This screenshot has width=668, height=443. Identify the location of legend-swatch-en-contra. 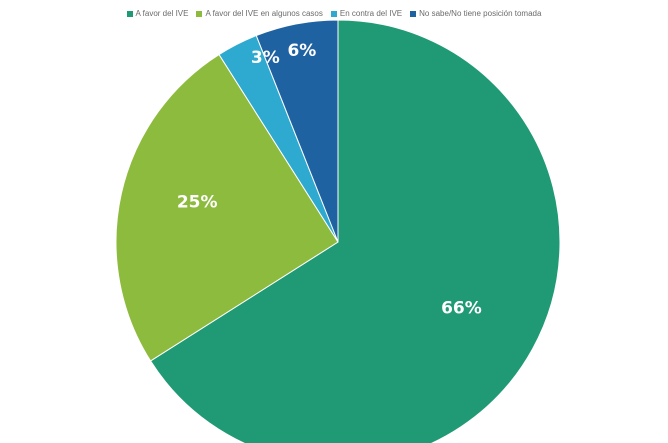
(333, 13).